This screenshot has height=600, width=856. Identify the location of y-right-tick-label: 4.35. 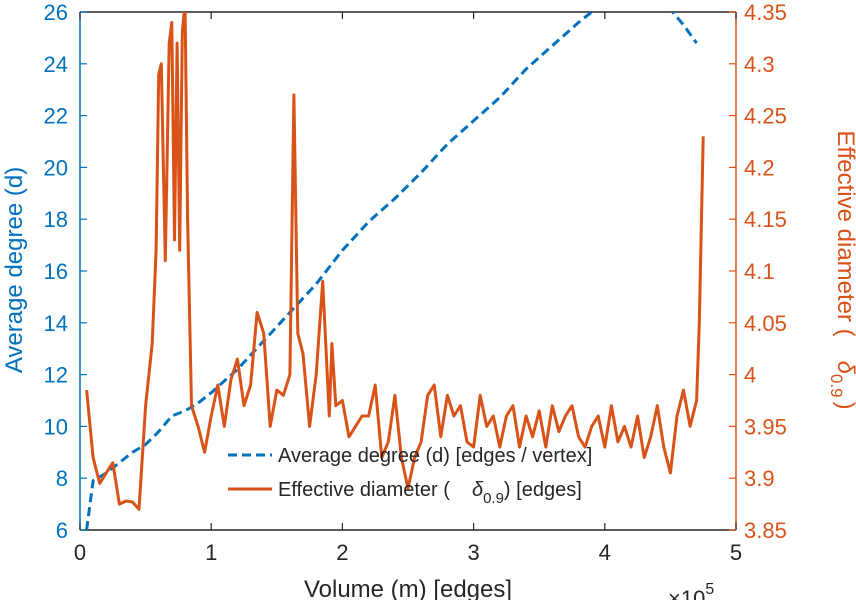
(765, 12).